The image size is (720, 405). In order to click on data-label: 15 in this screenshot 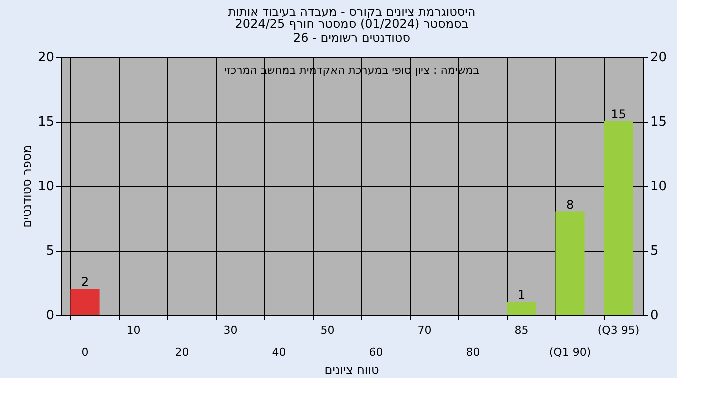, I will do `click(618, 115)`.